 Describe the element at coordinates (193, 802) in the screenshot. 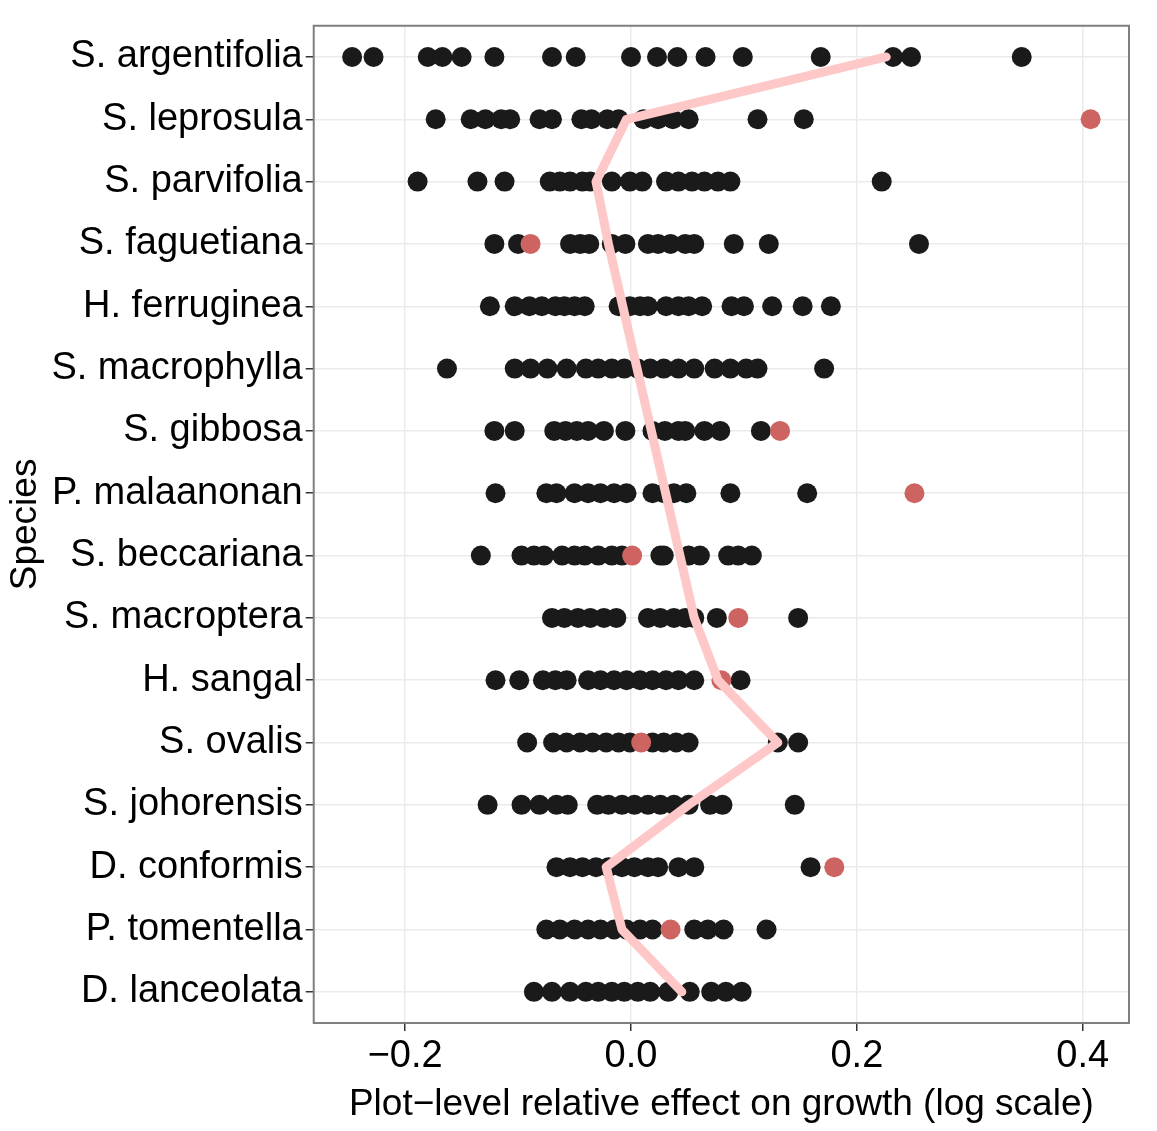

I see `y-tick-label: S. johorensis` at that location.